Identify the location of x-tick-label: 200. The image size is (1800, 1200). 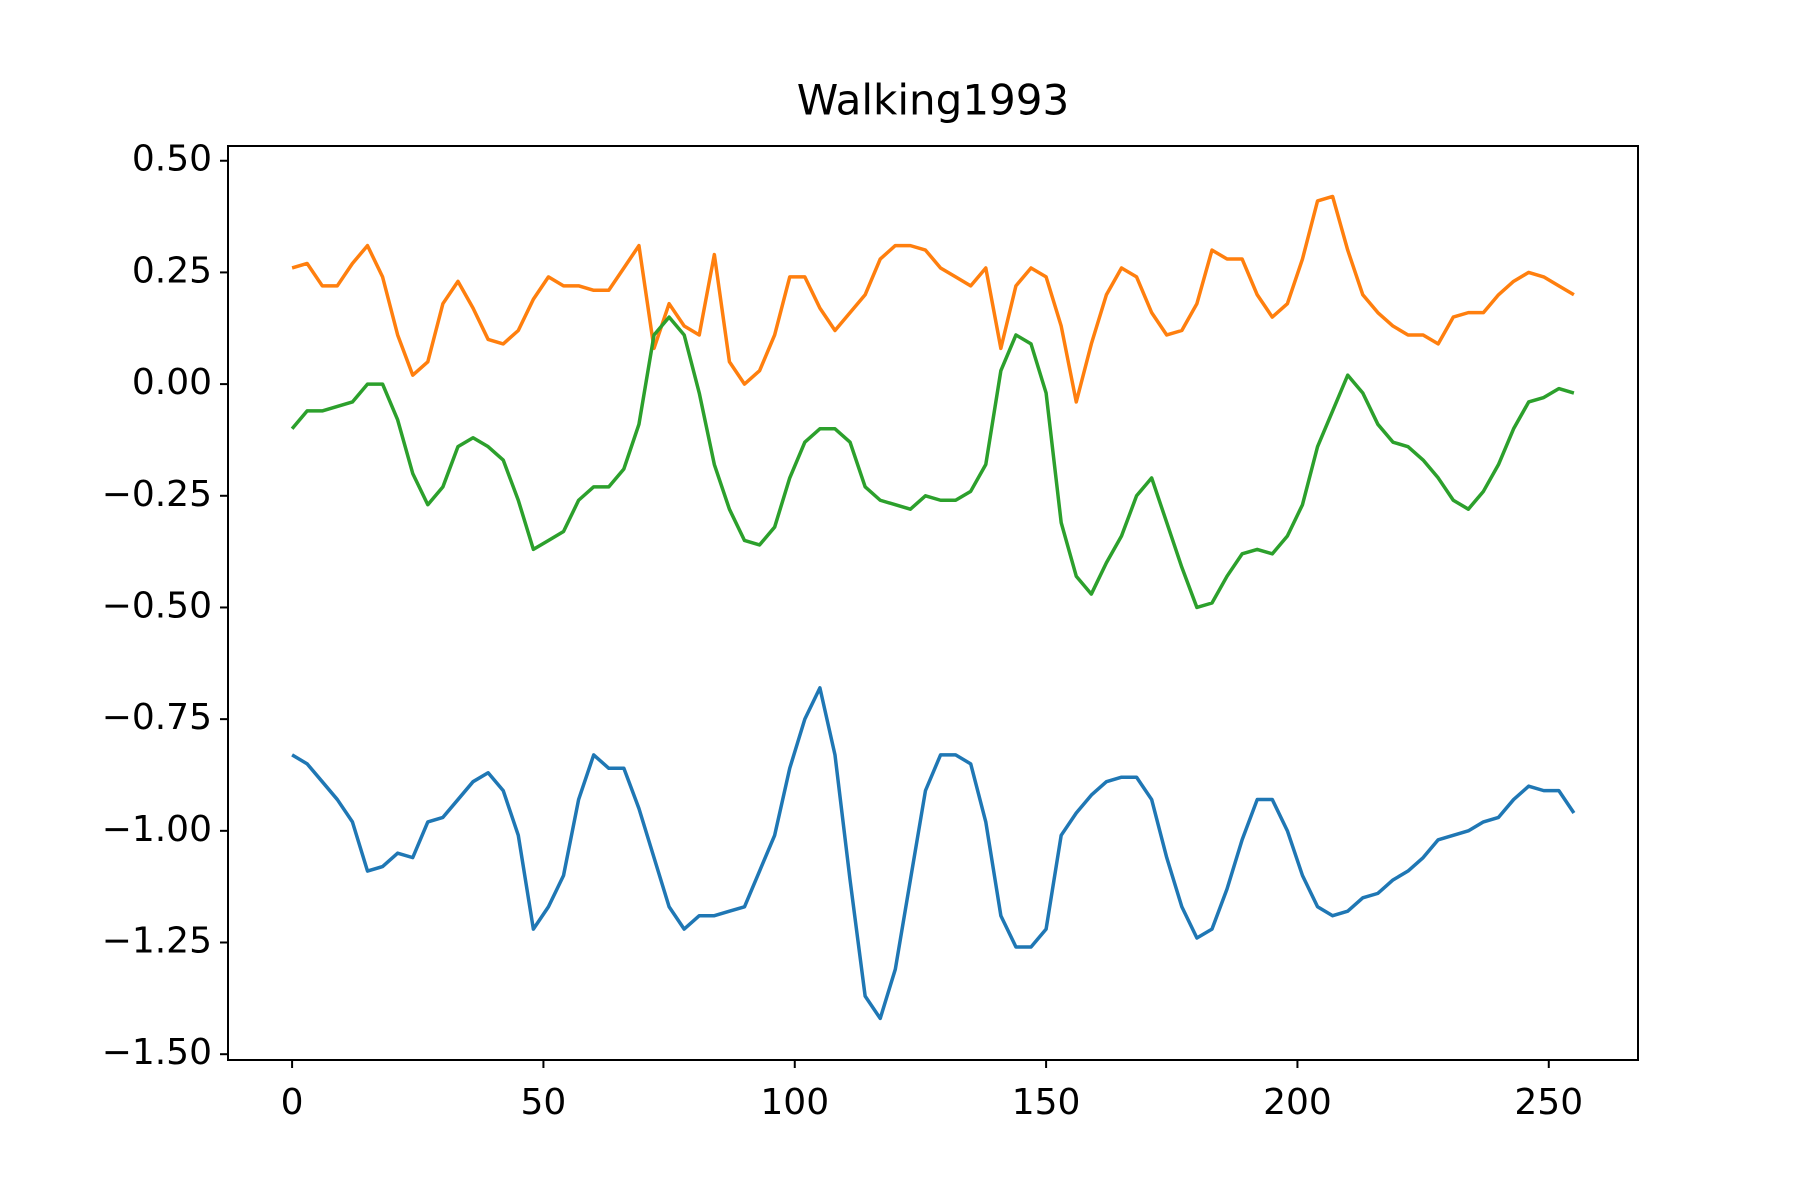
(1297, 1102).